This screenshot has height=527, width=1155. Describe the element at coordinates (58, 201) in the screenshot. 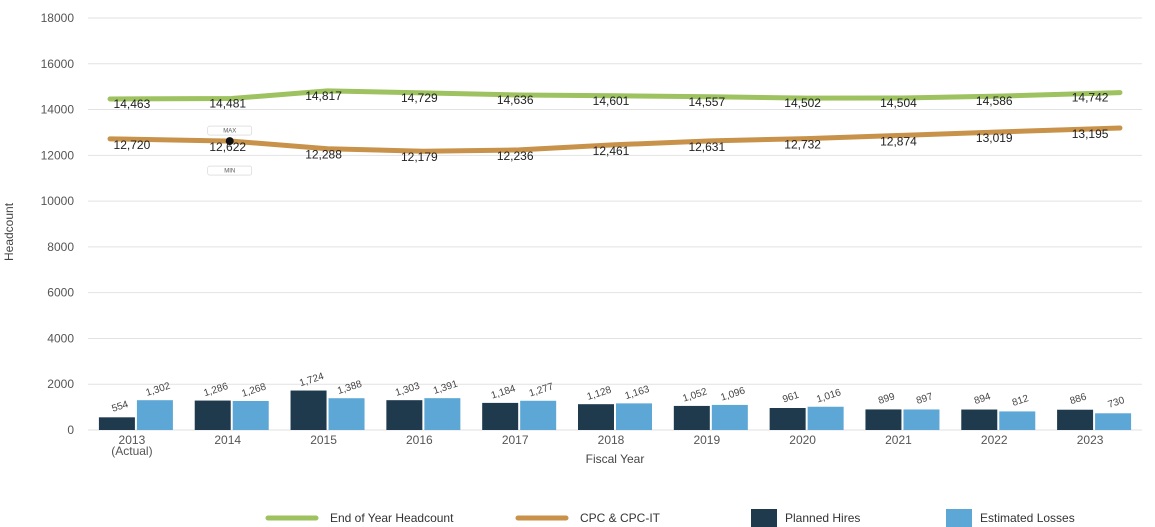

I see `y-tick-label-10000: 10000` at that location.